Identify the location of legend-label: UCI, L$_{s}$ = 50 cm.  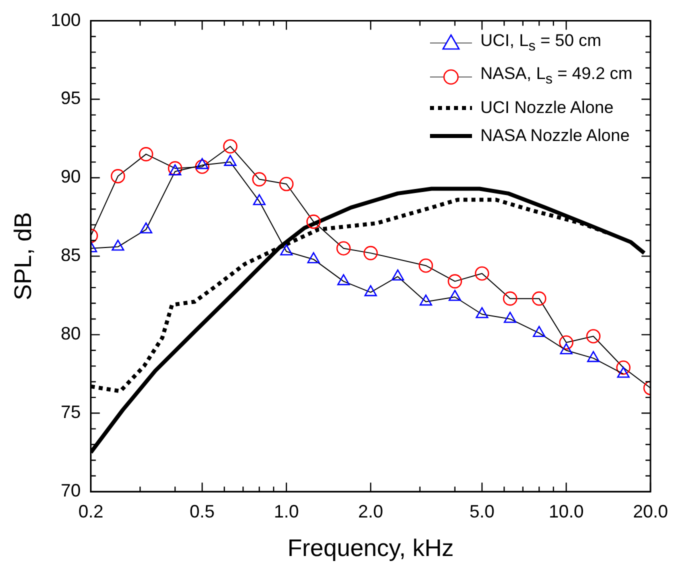
(541, 43).